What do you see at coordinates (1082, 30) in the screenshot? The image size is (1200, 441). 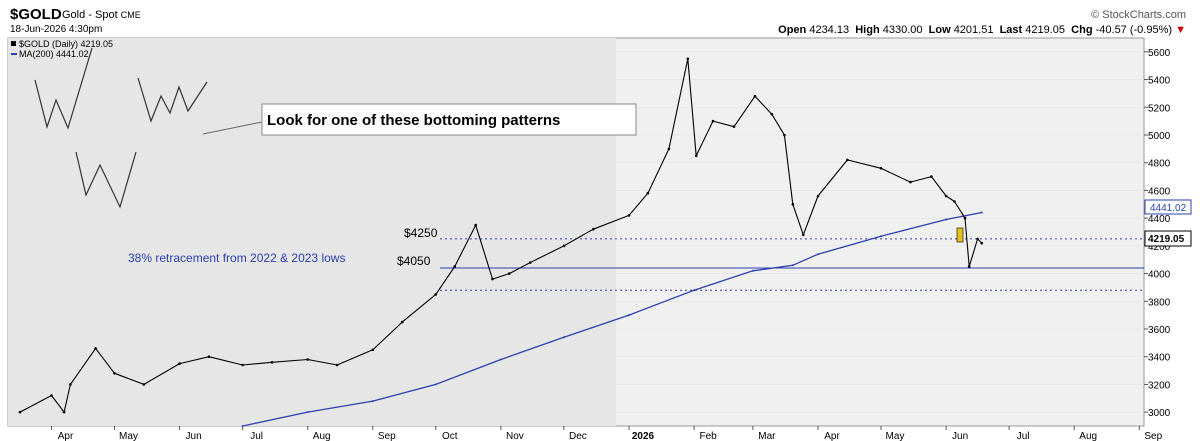 I see `chg-label: Chg` at bounding box center [1082, 30].